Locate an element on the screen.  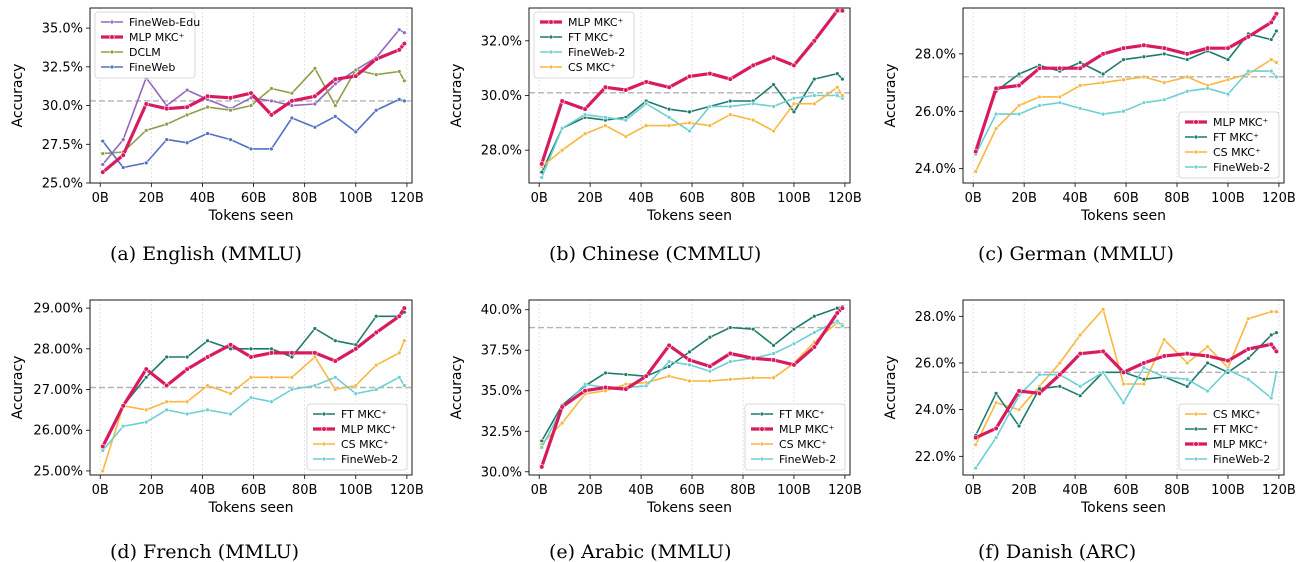
y-tick-label: 29.00% is located at coordinates (58, 309).